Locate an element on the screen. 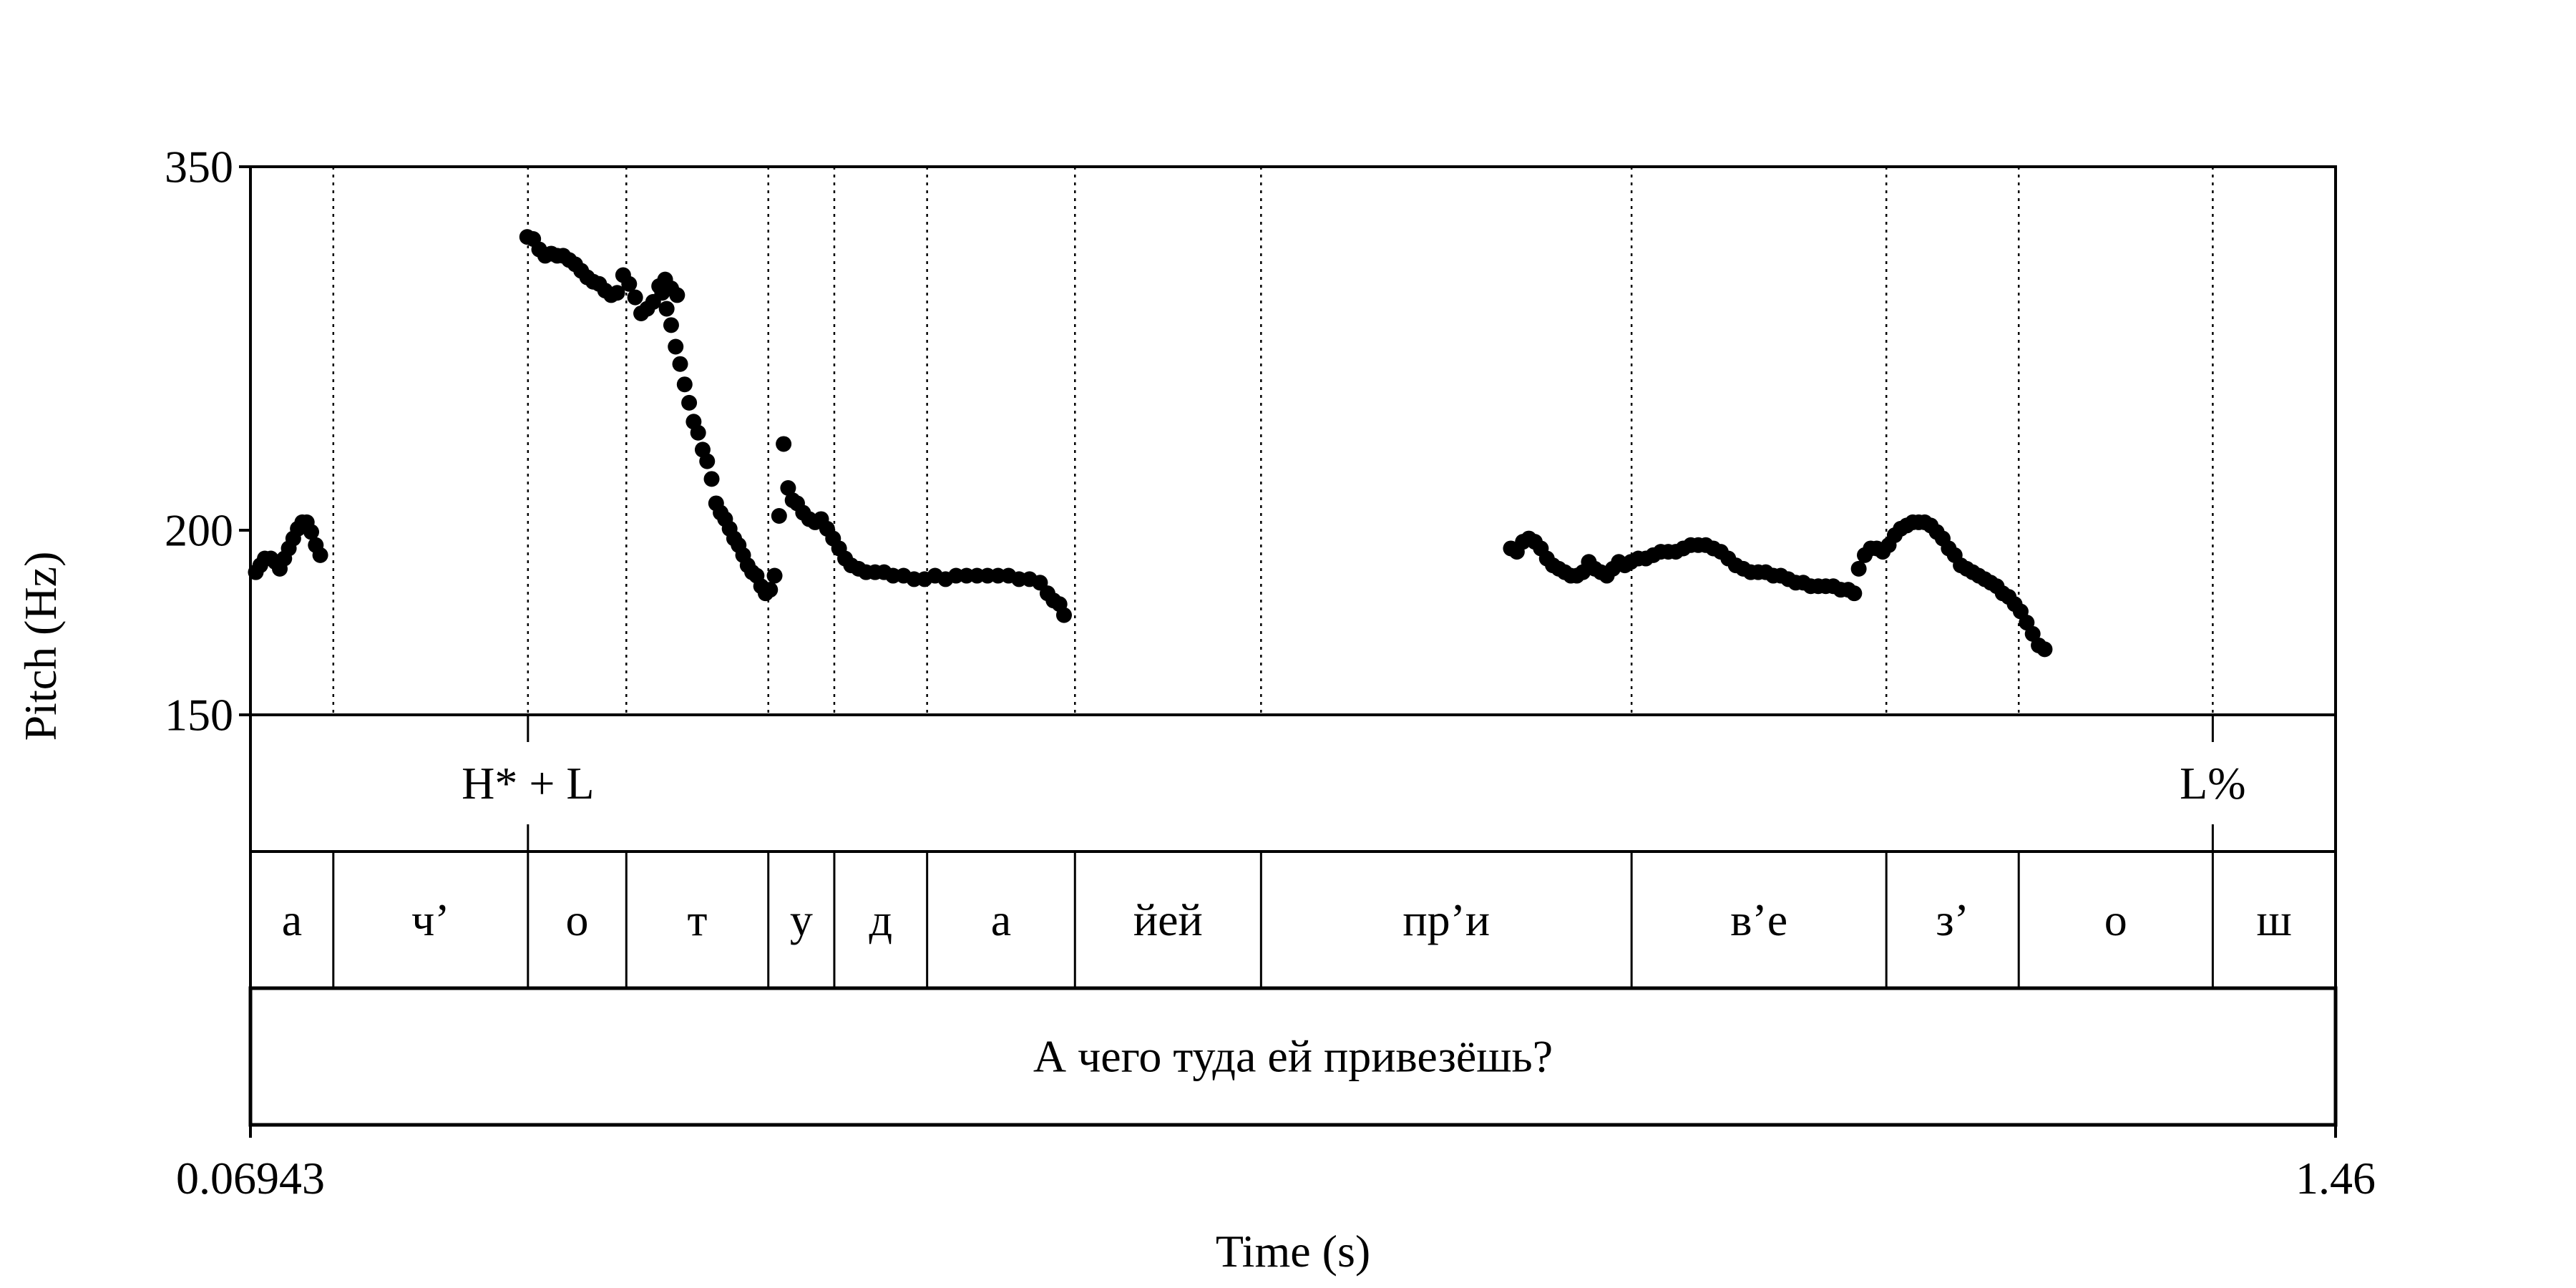 The height and width of the screenshot is (1288, 2576). x-tick-label-end: 1.46 is located at coordinates (2336, 1178).